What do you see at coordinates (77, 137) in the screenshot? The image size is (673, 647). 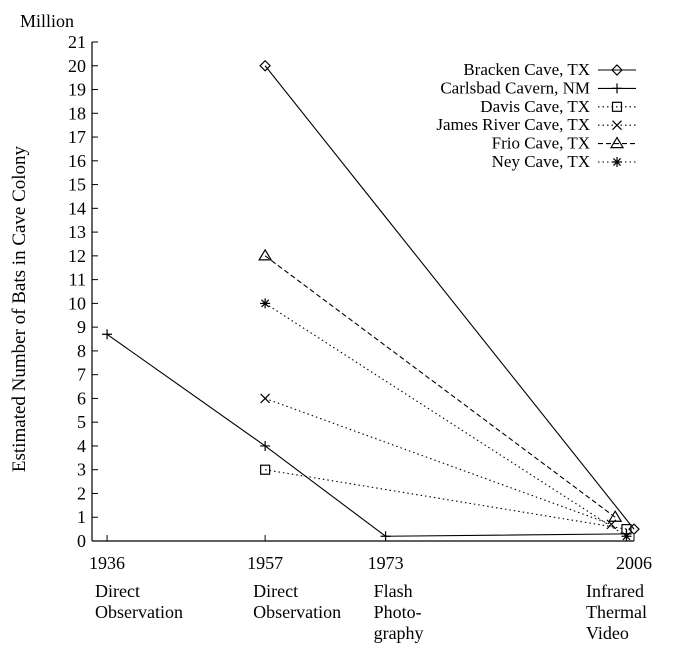 I see `y-tick-label: 17` at bounding box center [77, 137].